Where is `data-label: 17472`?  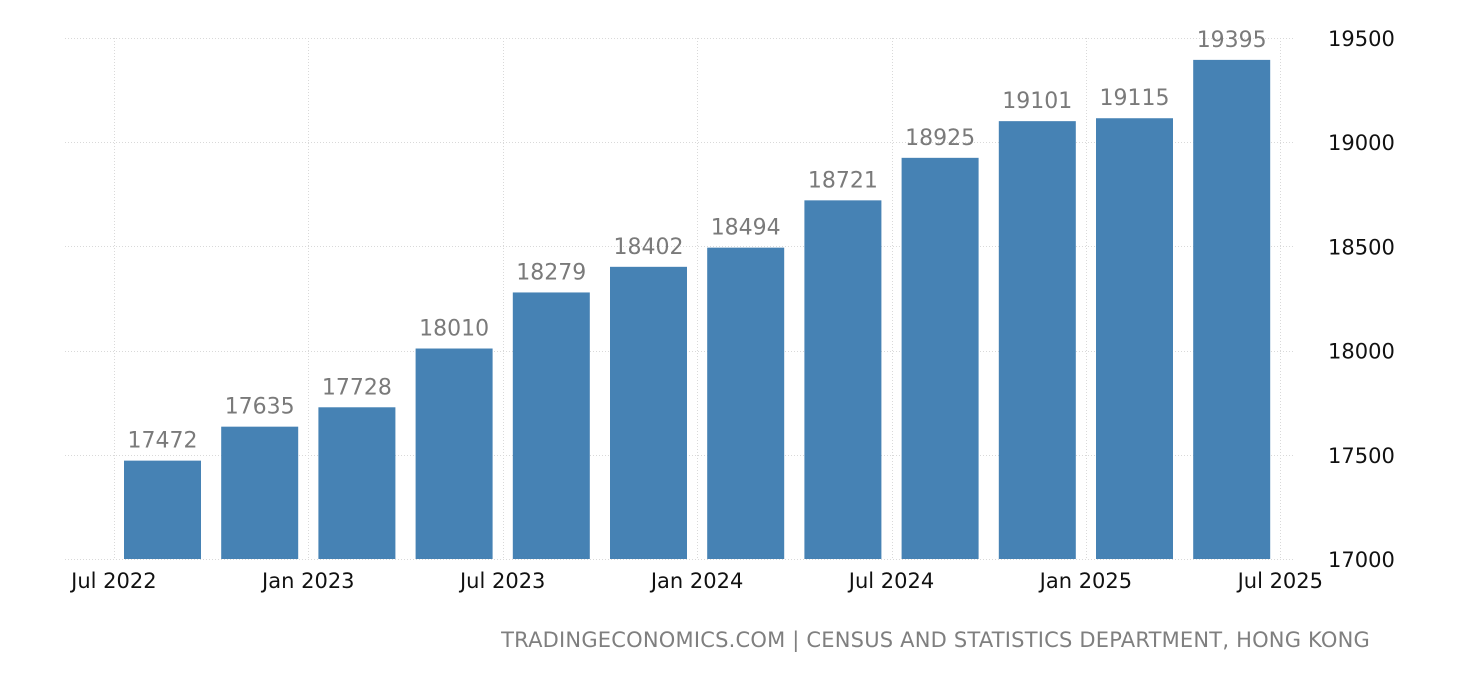 data-label: 17472 is located at coordinates (163, 441).